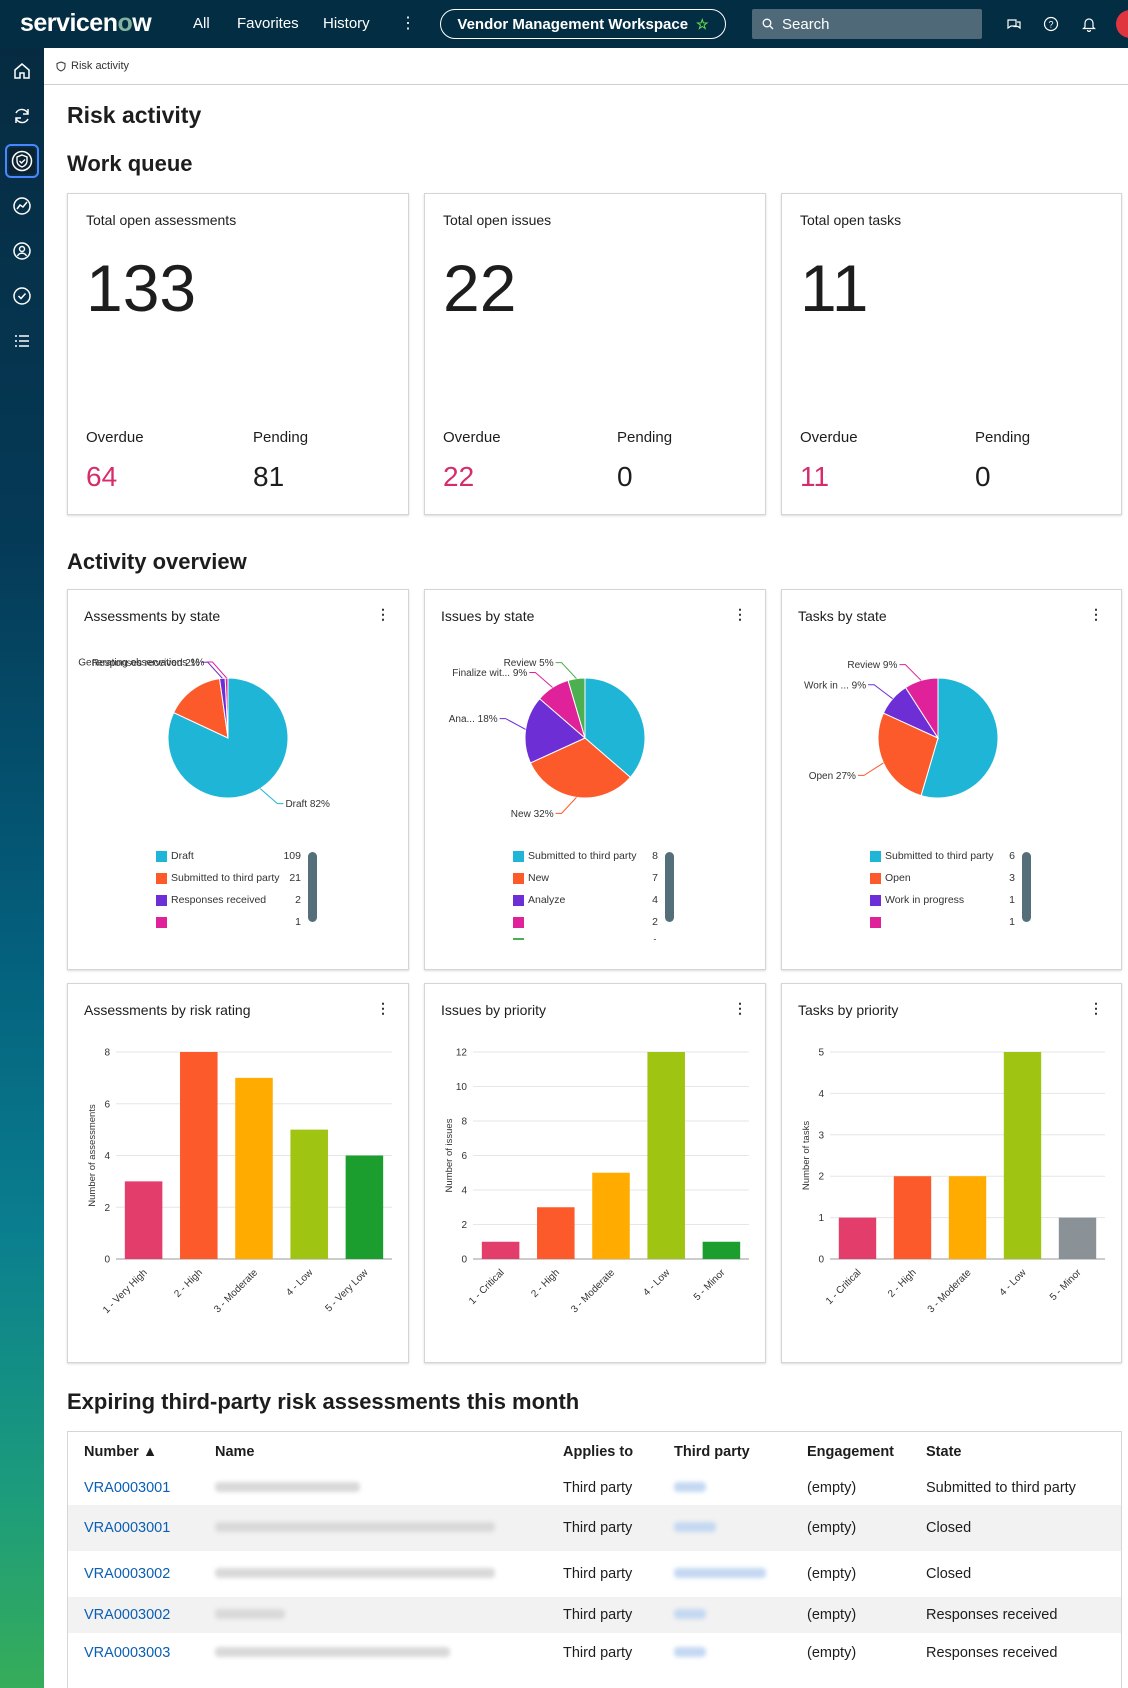 The image size is (1128, 1688). Describe the element at coordinates (815, 476) in the screenshot. I see `overdue-count: 11` at that location.